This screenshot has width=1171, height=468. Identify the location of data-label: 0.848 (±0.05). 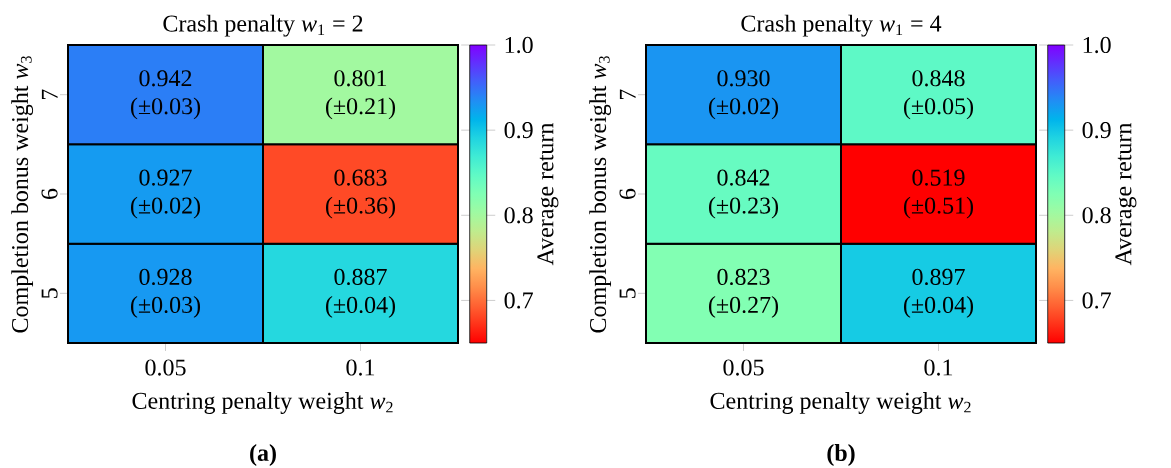
(938, 95).